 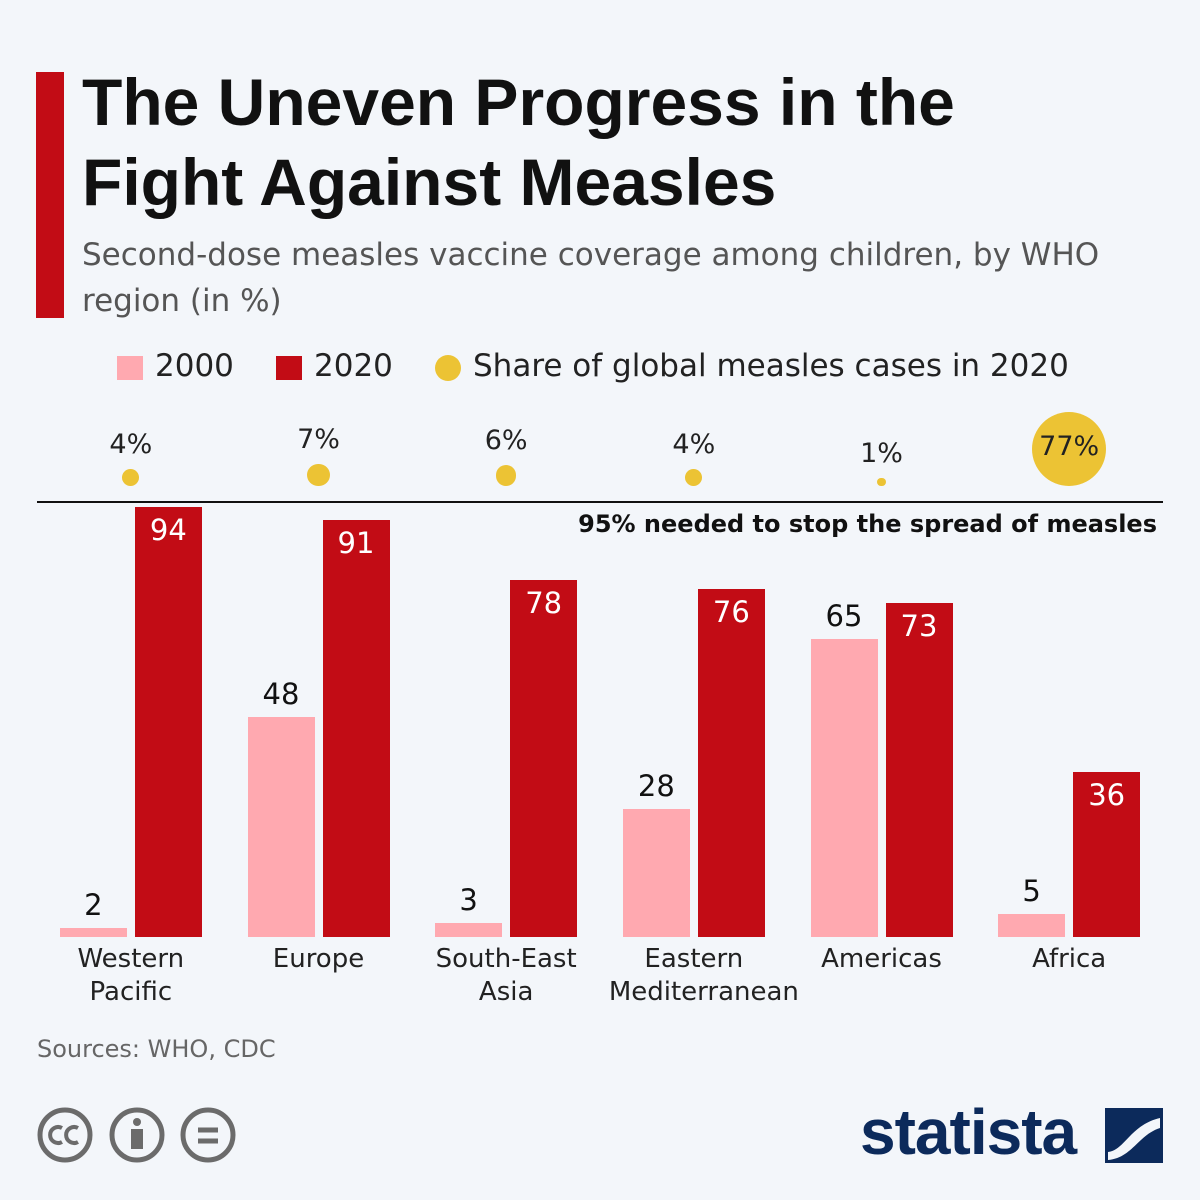 I want to click on bubble-label: 1%, so click(x=881, y=453).